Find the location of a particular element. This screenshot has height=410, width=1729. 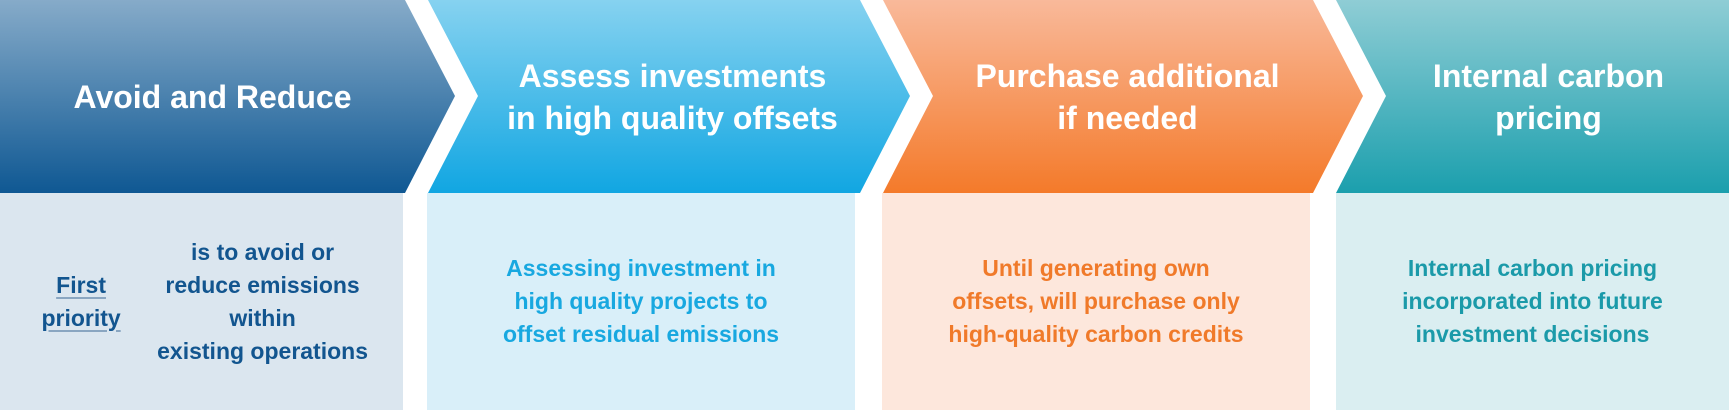

step-1-description-emphasis: First priority is located at coordinates (81, 301).